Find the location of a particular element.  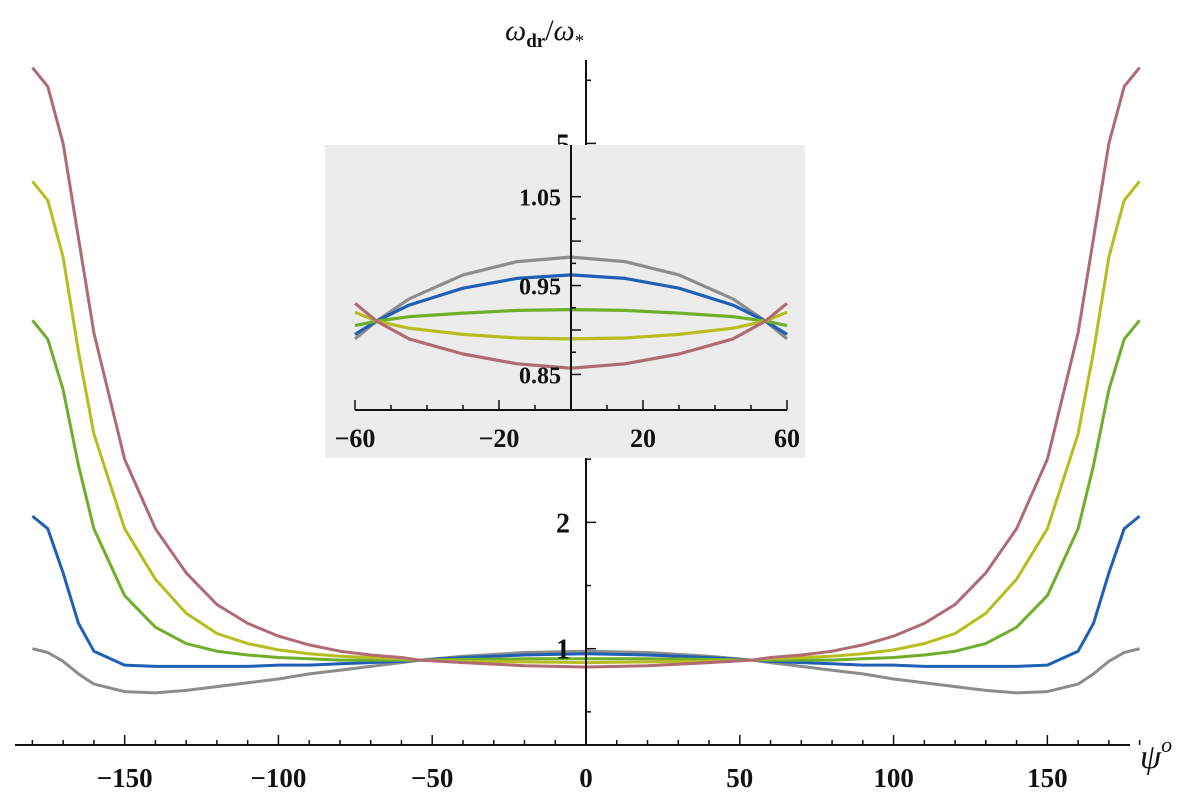

inset-axes: −60 −20 20 60 0.85 0.95 1.05 is located at coordinates (567, 299).